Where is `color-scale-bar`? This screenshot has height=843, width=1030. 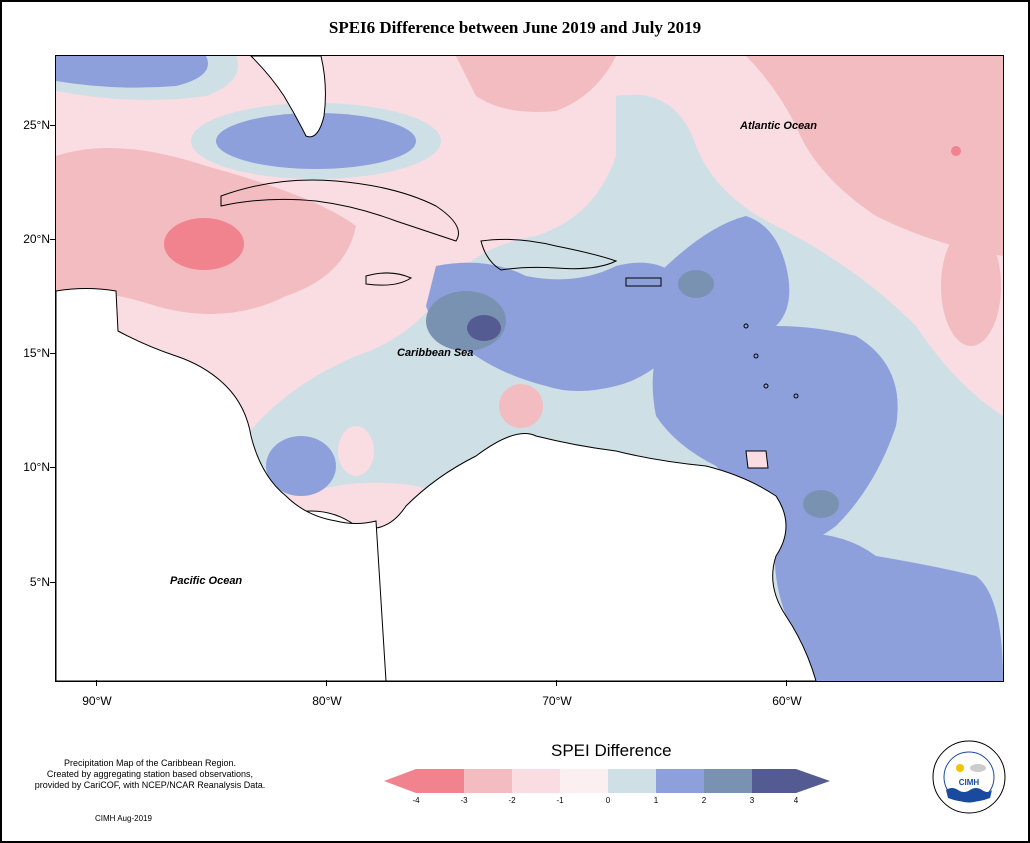
color-scale-bar is located at coordinates (607, 781).